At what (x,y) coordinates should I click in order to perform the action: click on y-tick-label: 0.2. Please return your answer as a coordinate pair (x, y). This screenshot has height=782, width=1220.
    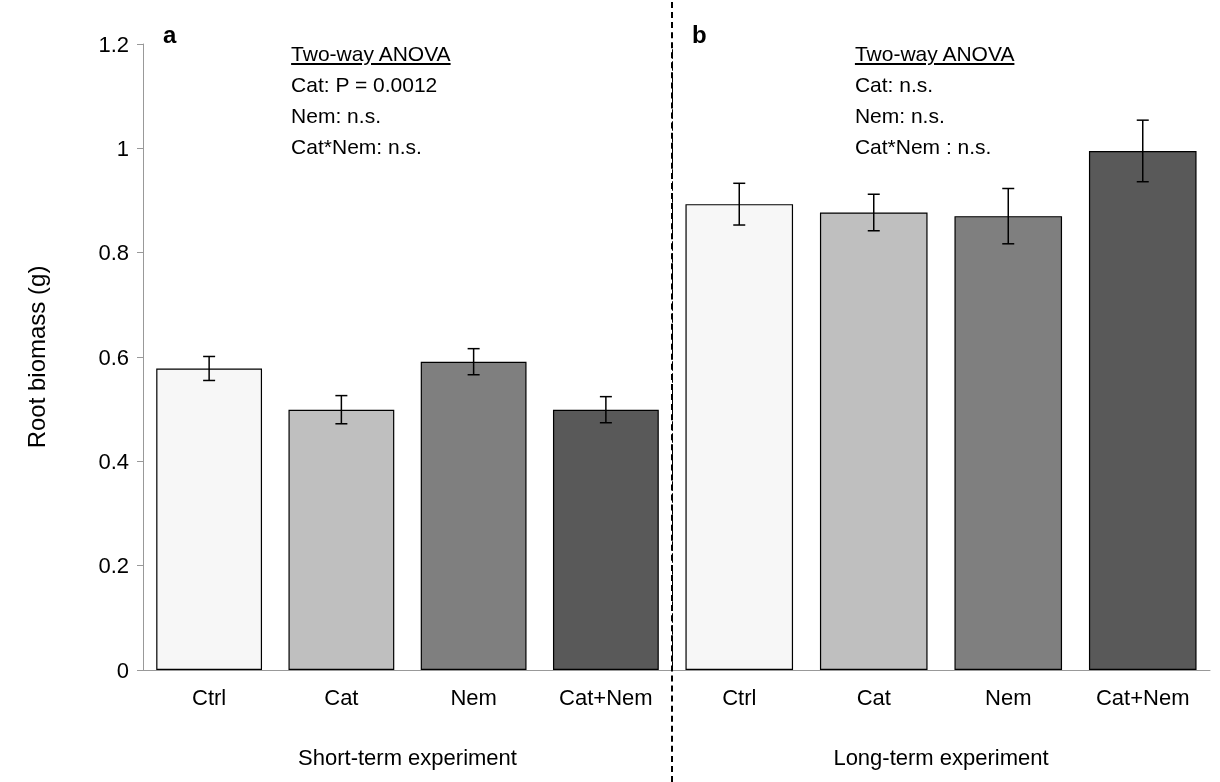
    Looking at the image, I should click on (113, 566).